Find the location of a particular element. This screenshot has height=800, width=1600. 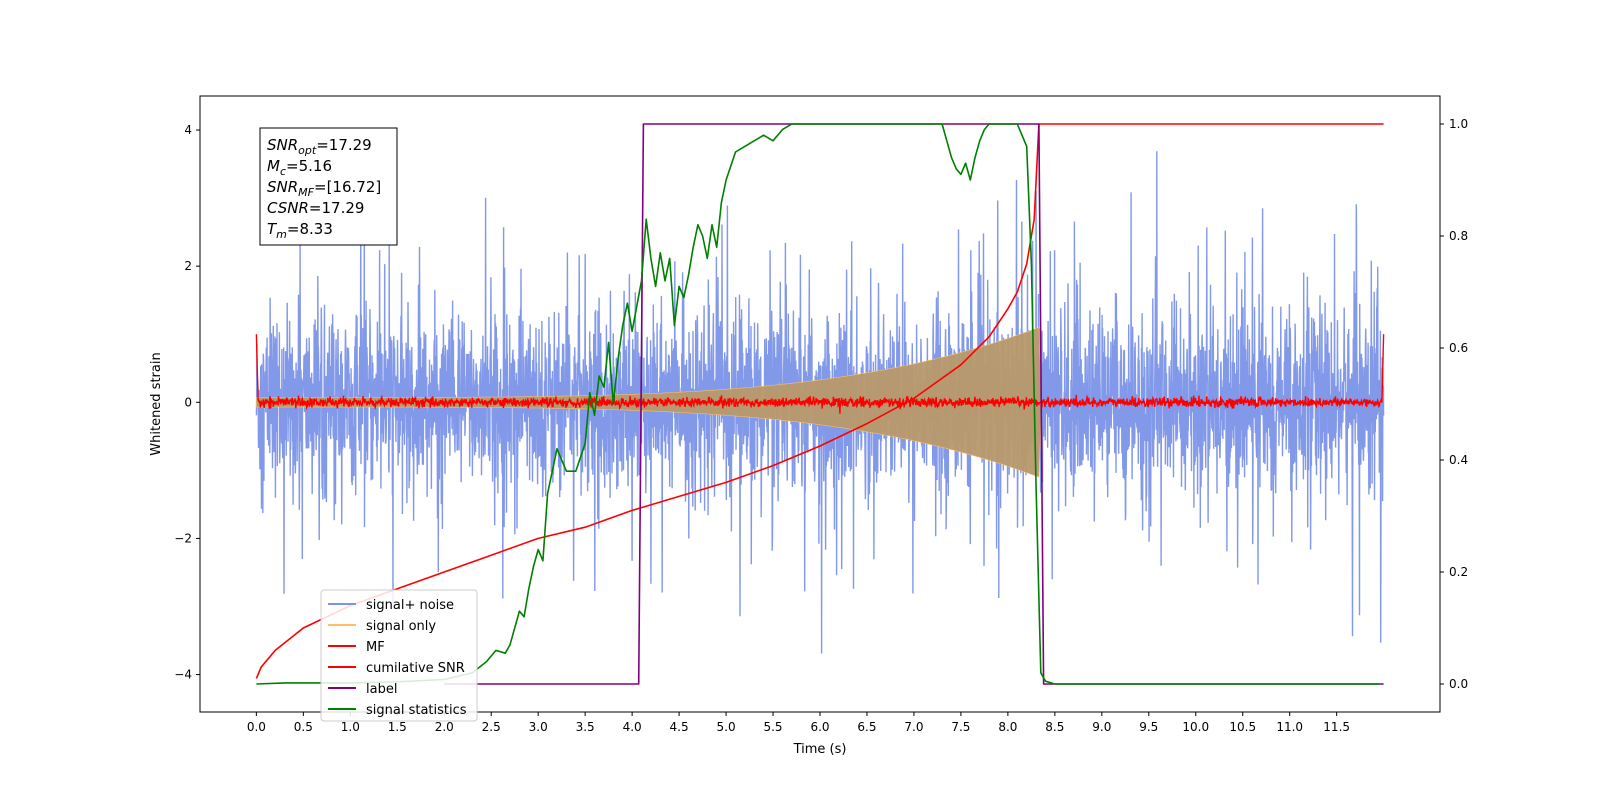

x-tick-label: 2.5 is located at coordinates (491, 727).